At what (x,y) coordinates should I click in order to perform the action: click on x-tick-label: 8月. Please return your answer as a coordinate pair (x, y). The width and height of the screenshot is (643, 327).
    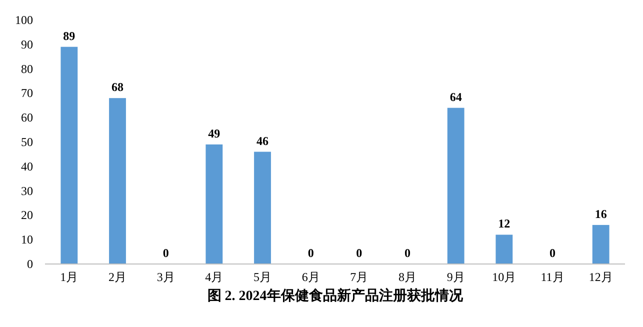
    Looking at the image, I should click on (407, 277).